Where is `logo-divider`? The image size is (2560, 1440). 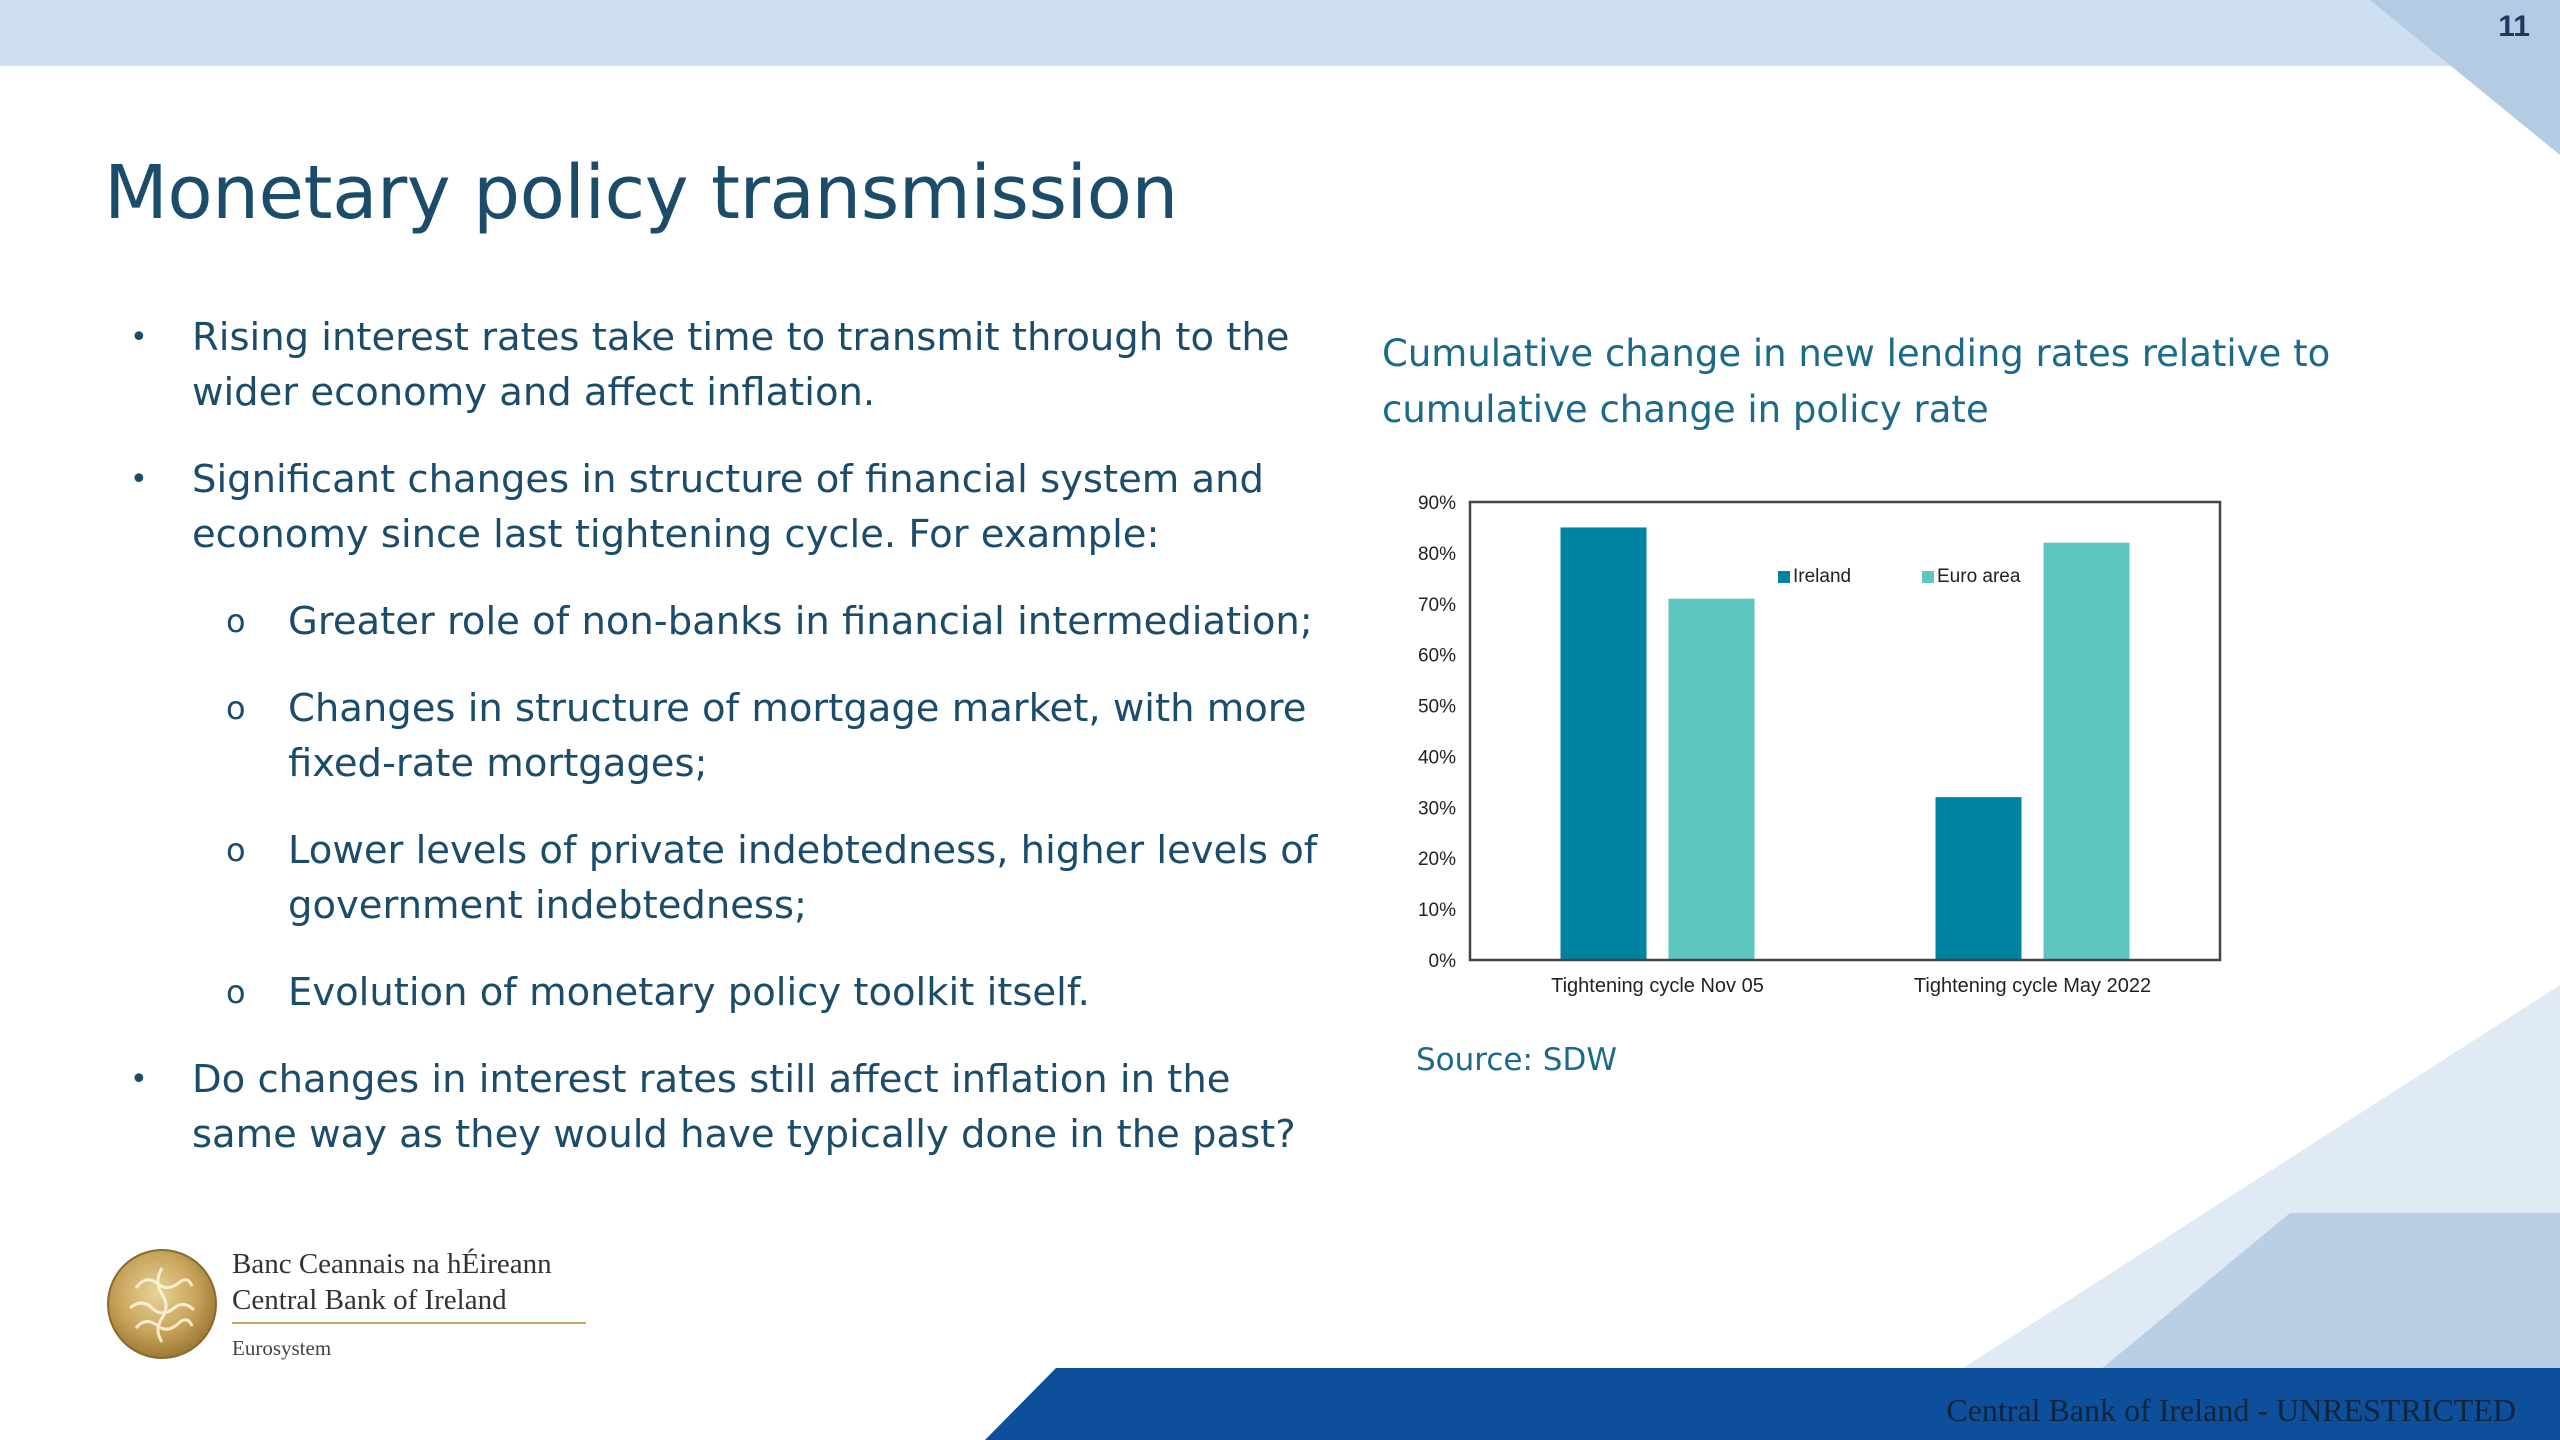 logo-divider is located at coordinates (409, 1323).